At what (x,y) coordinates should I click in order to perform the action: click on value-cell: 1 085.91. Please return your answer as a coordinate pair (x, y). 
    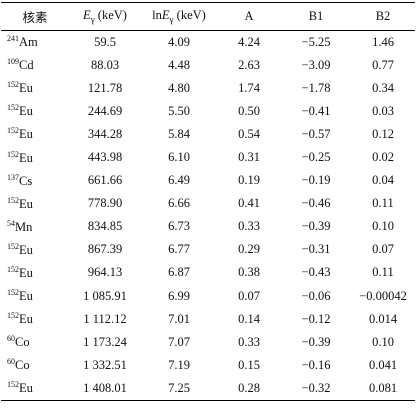
    Looking at the image, I should click on (105, 295).